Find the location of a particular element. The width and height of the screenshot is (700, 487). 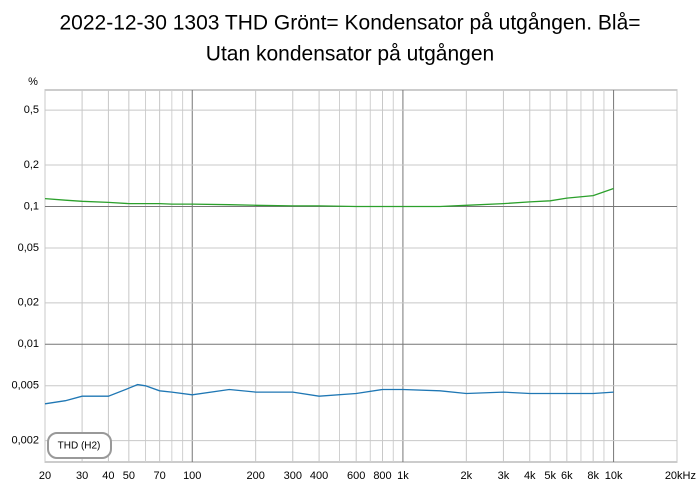

chart-subtitle: Utan kondensator på utgången is located at coordinates (350, 54).